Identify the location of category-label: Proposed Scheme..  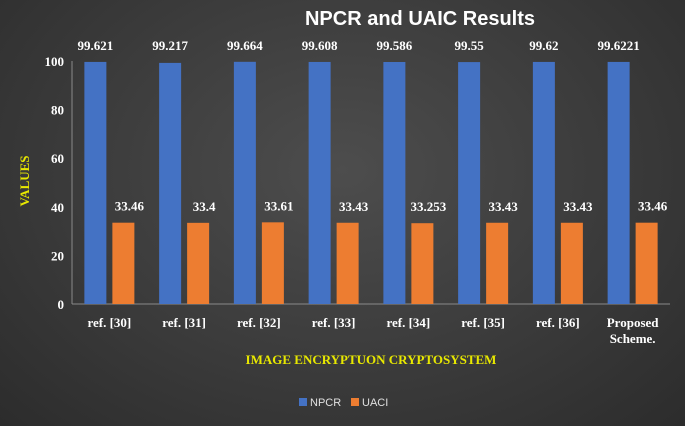
(633, 330).